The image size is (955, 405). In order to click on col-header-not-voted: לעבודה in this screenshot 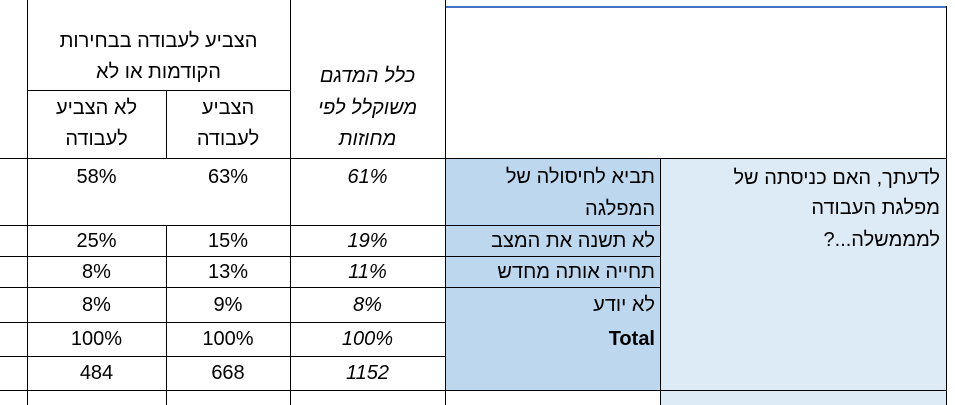, I will do `click(96, 139)`.